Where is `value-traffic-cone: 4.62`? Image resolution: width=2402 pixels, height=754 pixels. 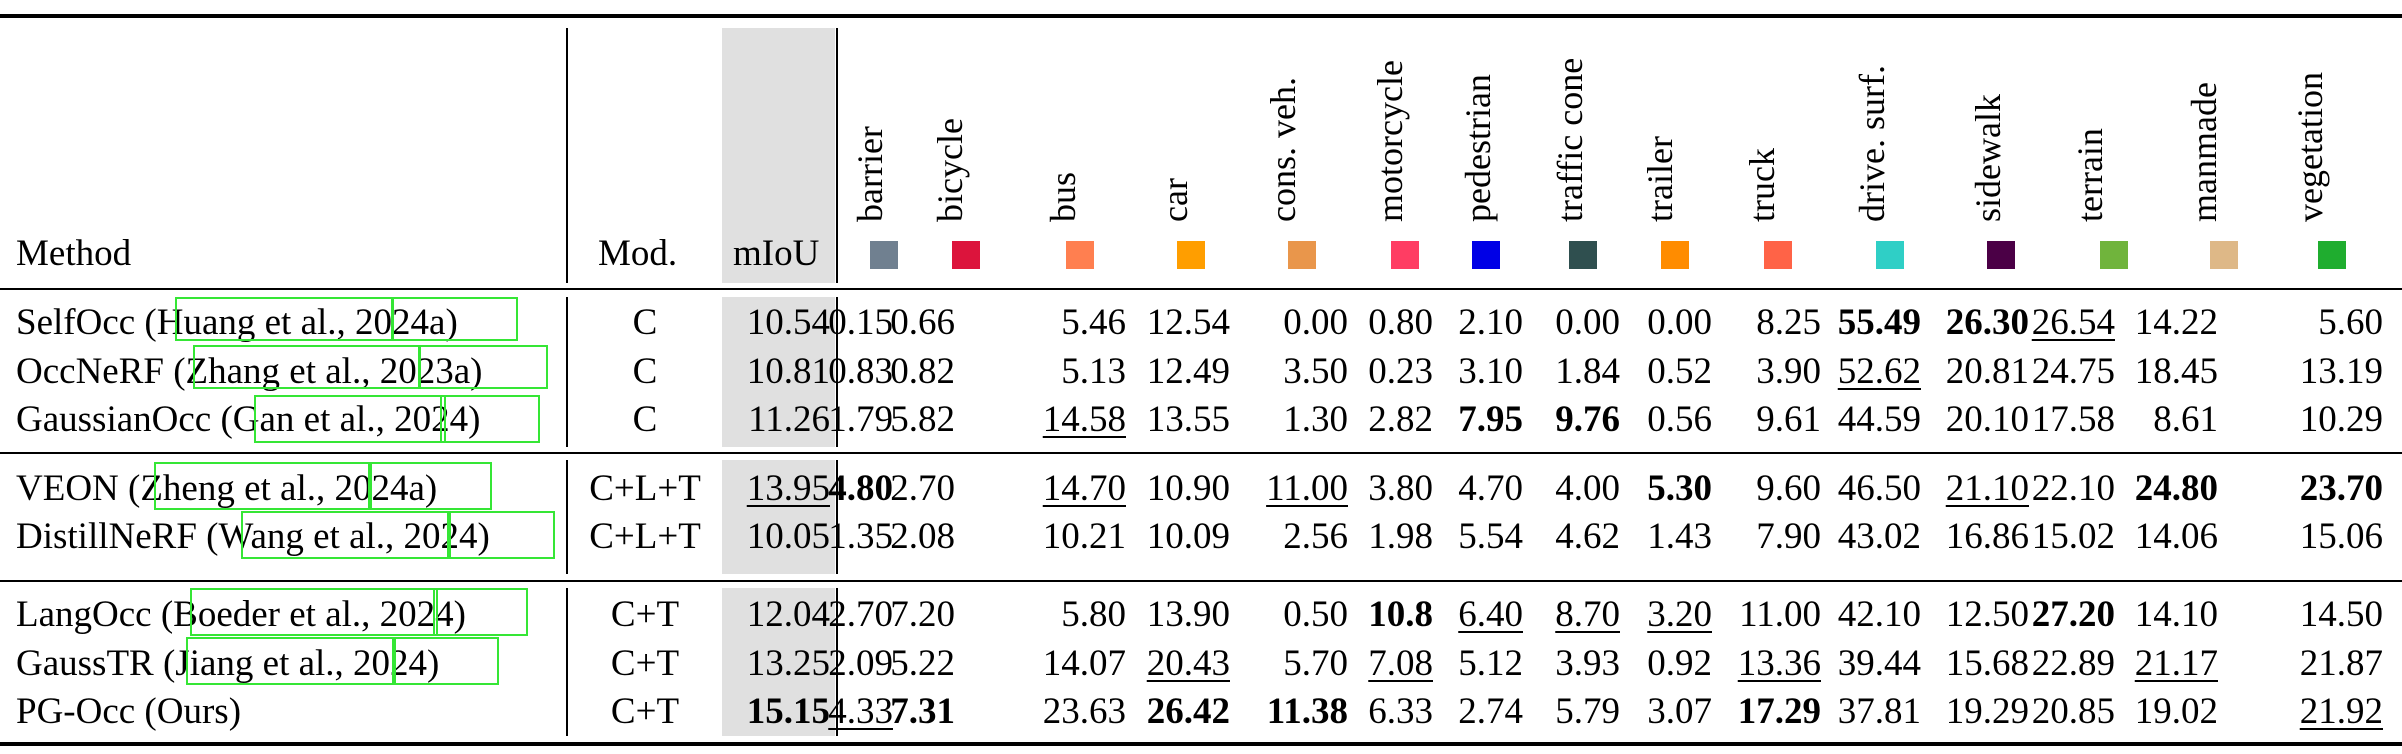
value-traffic-cone: 4.62 is located at coordinates (1587, 536).